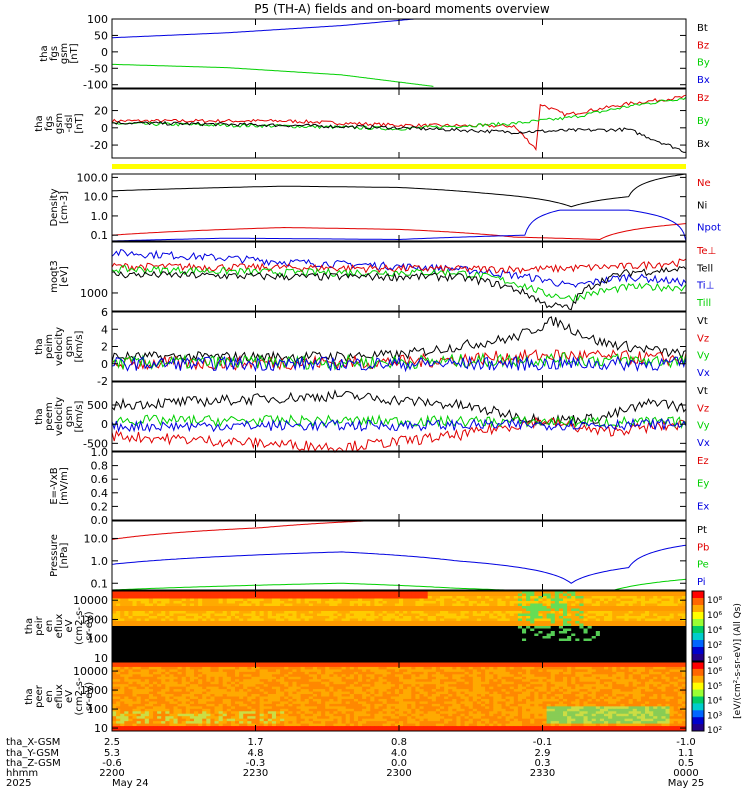 This screenshot has height=800, width=750. Describe the element at coordinates (64, 207) in the screenshot. I see `y-axis-label: [cm-3]` at that location.